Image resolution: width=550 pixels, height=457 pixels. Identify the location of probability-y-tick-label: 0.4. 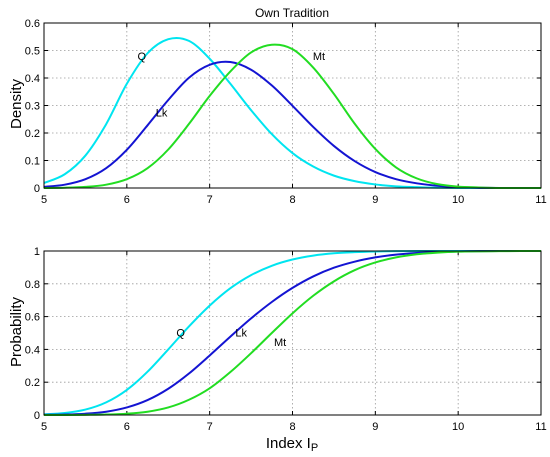
(32, 350).